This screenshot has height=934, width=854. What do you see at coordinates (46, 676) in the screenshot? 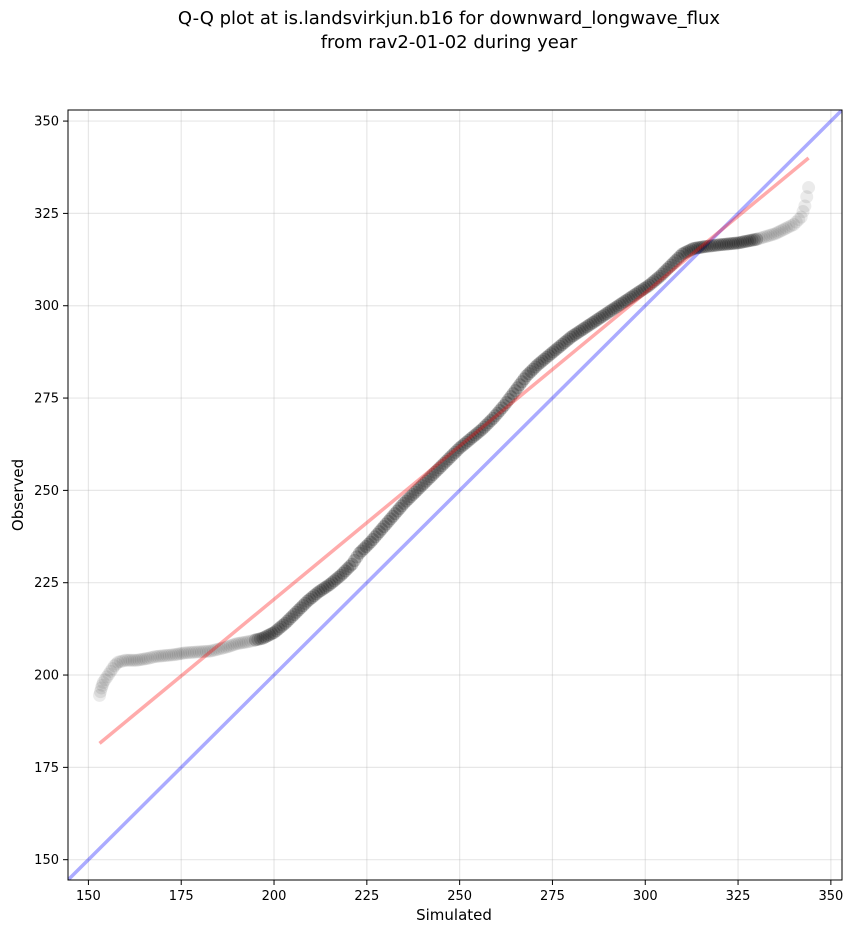
I see `y-tick-label: 200` at bounding box center [46, 676].